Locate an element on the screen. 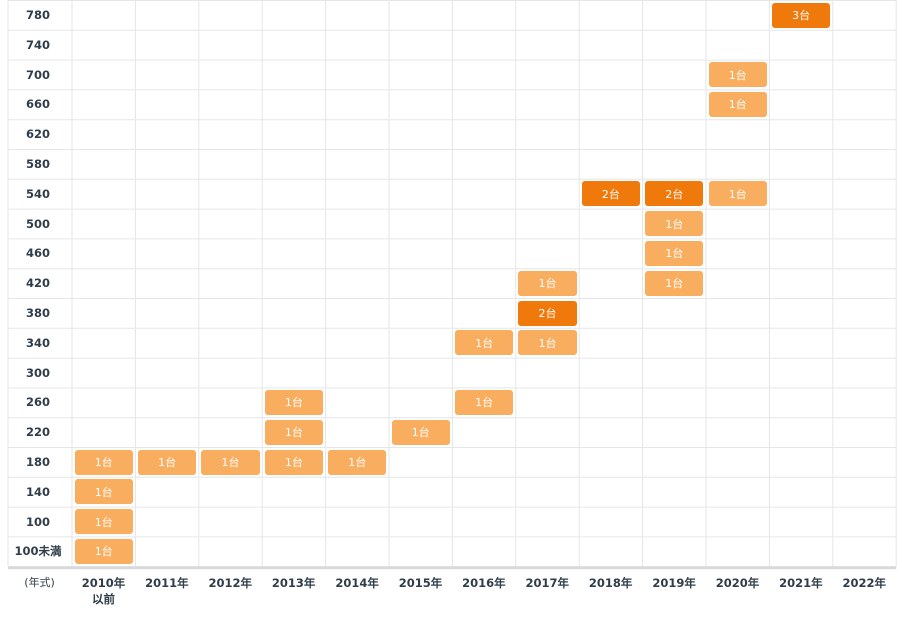  y-tick-label: 100未満 is located at coordinates (38, 551).